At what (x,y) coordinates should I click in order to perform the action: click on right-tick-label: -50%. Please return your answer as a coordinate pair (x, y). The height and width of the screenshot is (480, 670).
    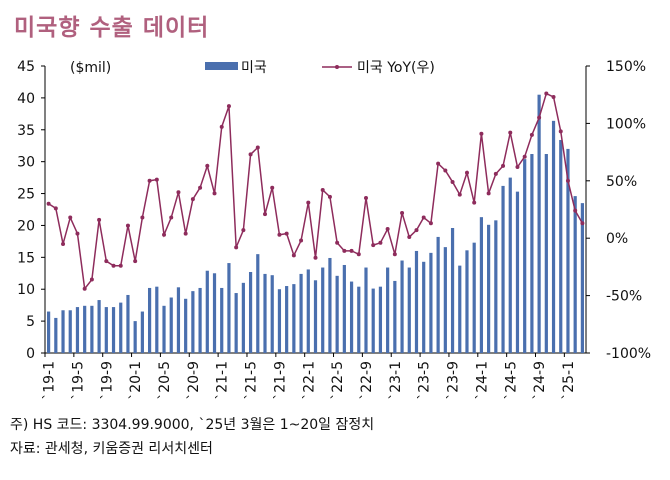
    Looking at the image, I should click on (624, 297).